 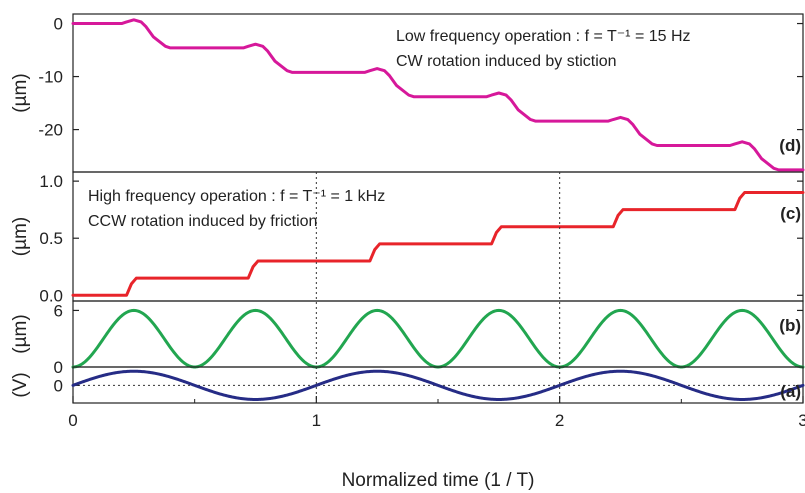 What do you see at coordinates (790, 391) in the screenshot?
I see `panel-a-label: (a)` at bounding box center [790, 391].